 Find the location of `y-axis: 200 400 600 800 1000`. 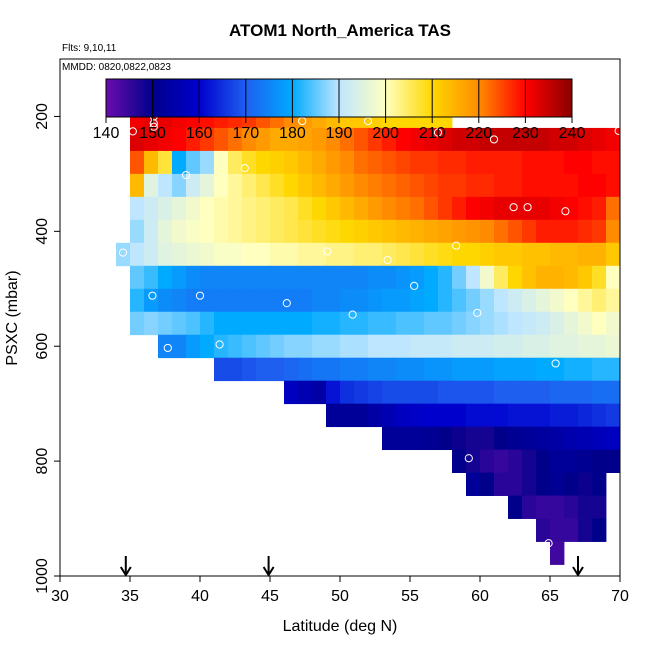

y-axis: 200 400 600 800 1000 is located at coordinates (47, 348).